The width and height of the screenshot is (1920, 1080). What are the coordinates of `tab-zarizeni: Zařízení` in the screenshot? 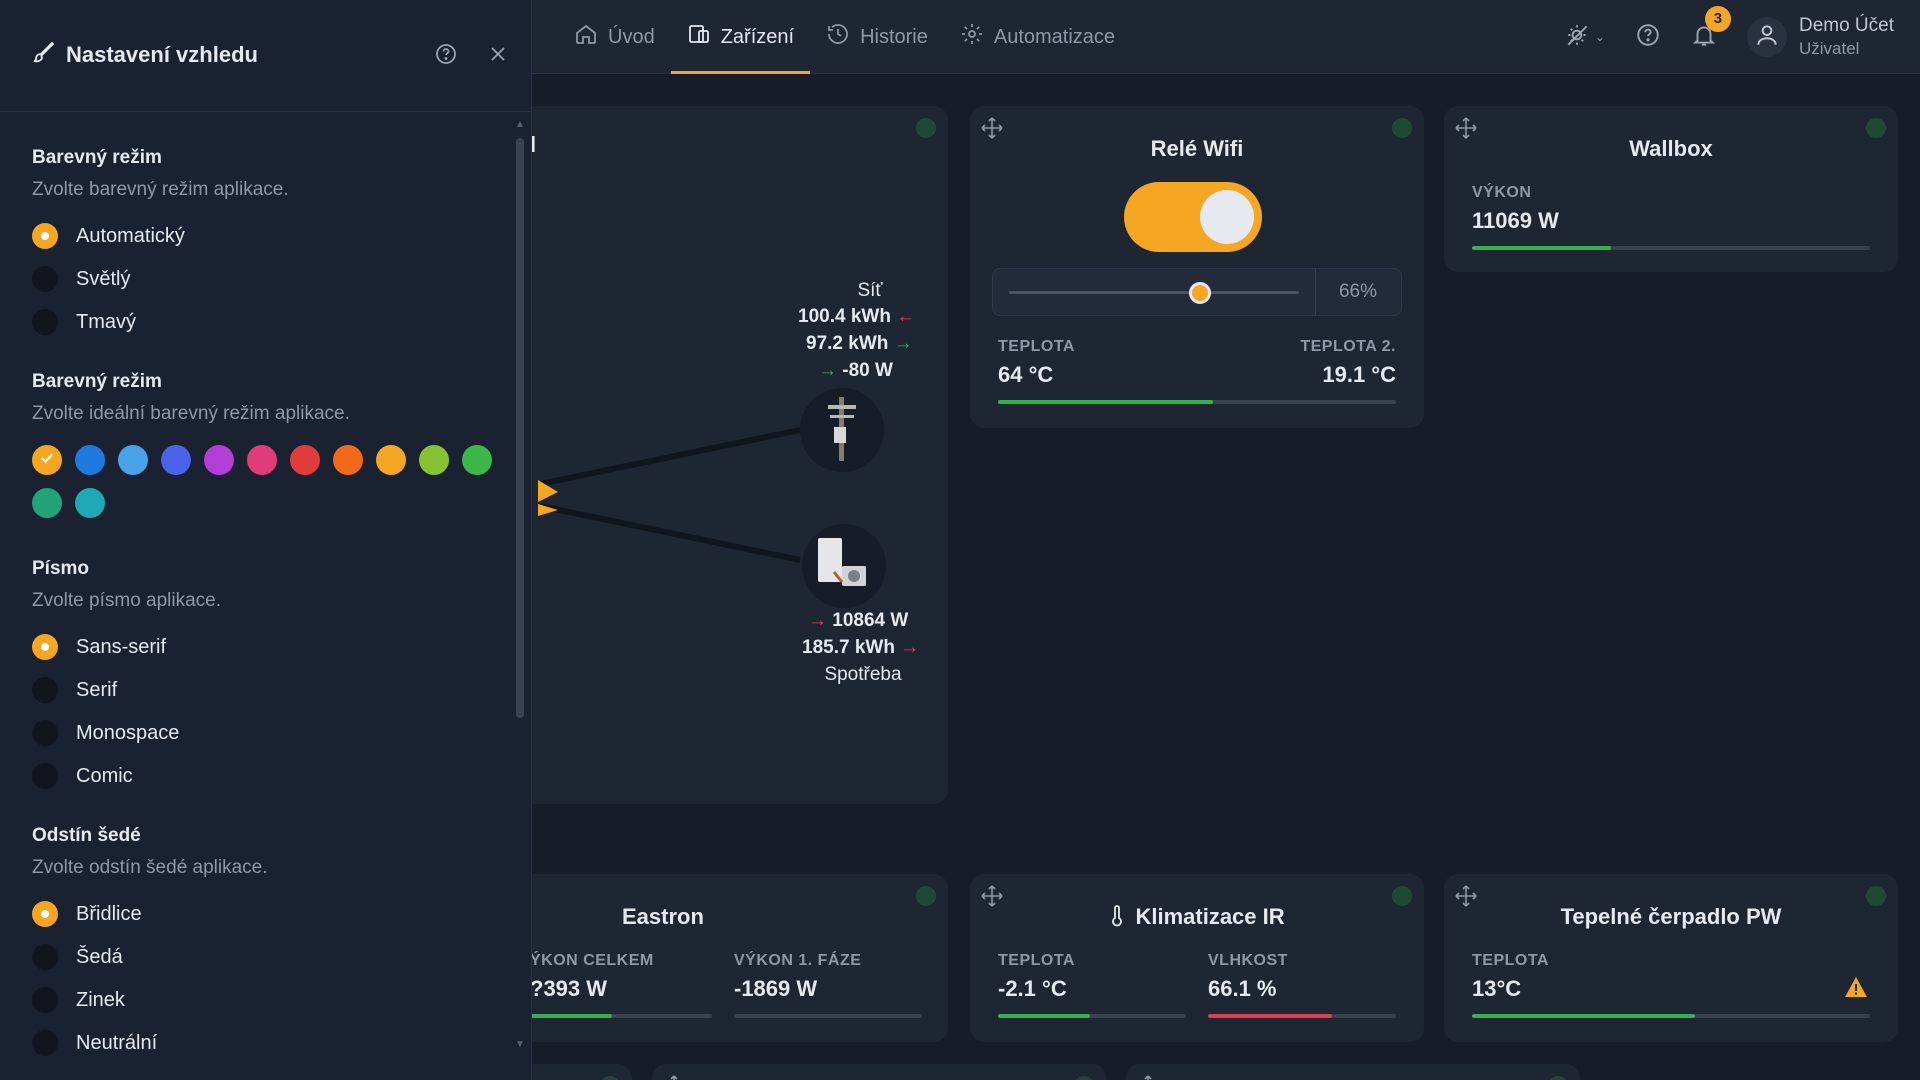 It's located at (740, 37).